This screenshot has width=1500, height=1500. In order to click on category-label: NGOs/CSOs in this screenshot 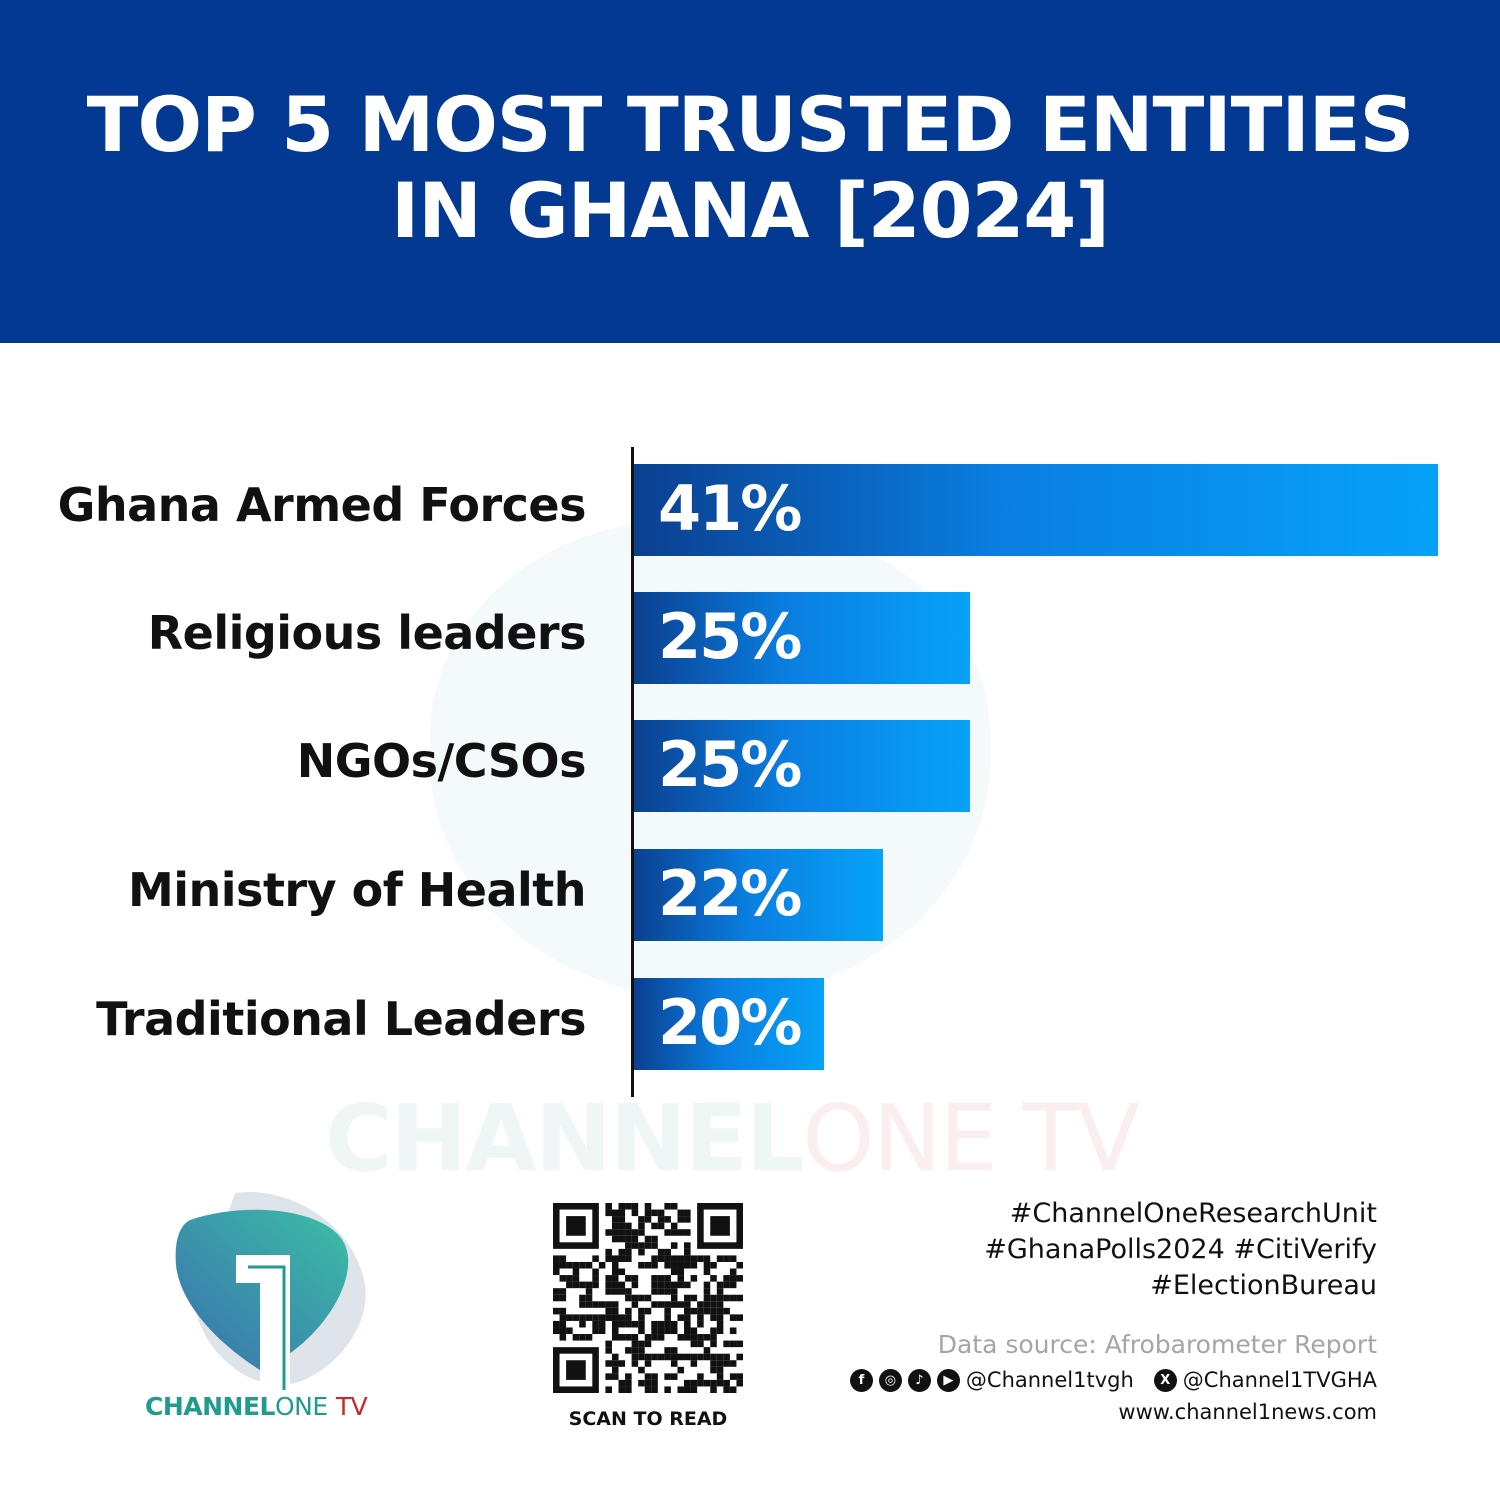, I will do `click(441, 761)`.